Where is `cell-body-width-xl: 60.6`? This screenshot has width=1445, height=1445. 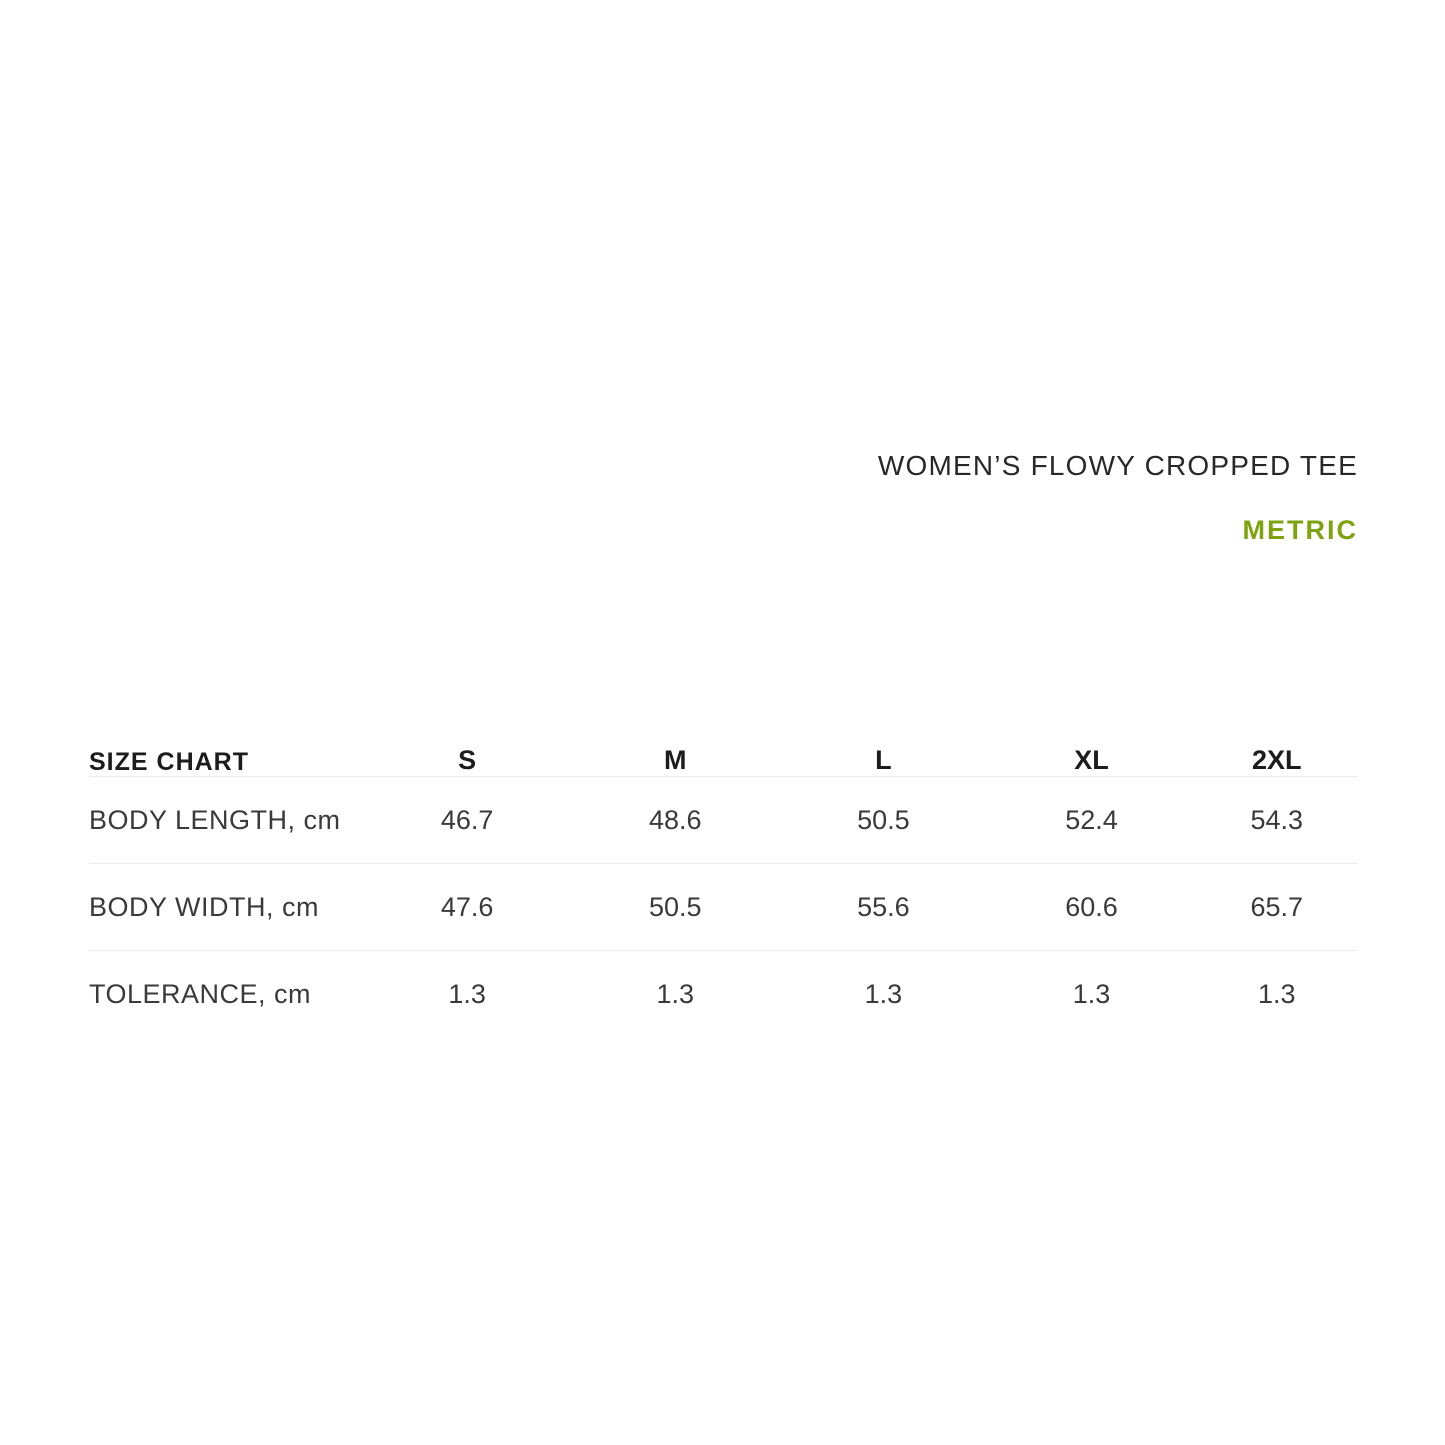 cell-body-width-xl: 60.6 is located at coordinates (1091, 907).